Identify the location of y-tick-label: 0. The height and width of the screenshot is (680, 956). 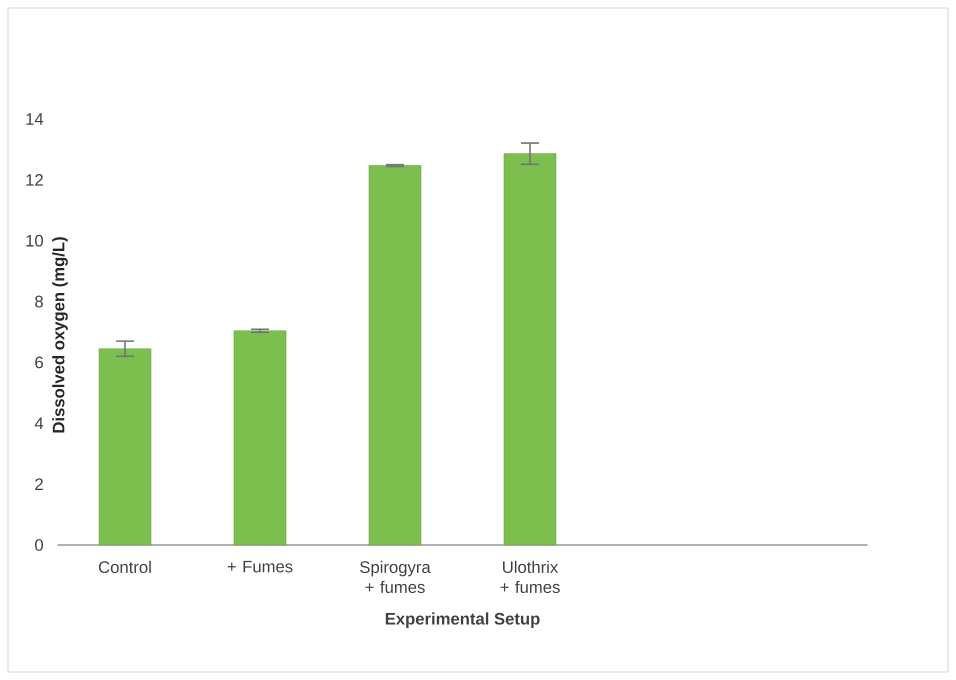
(39, 545).